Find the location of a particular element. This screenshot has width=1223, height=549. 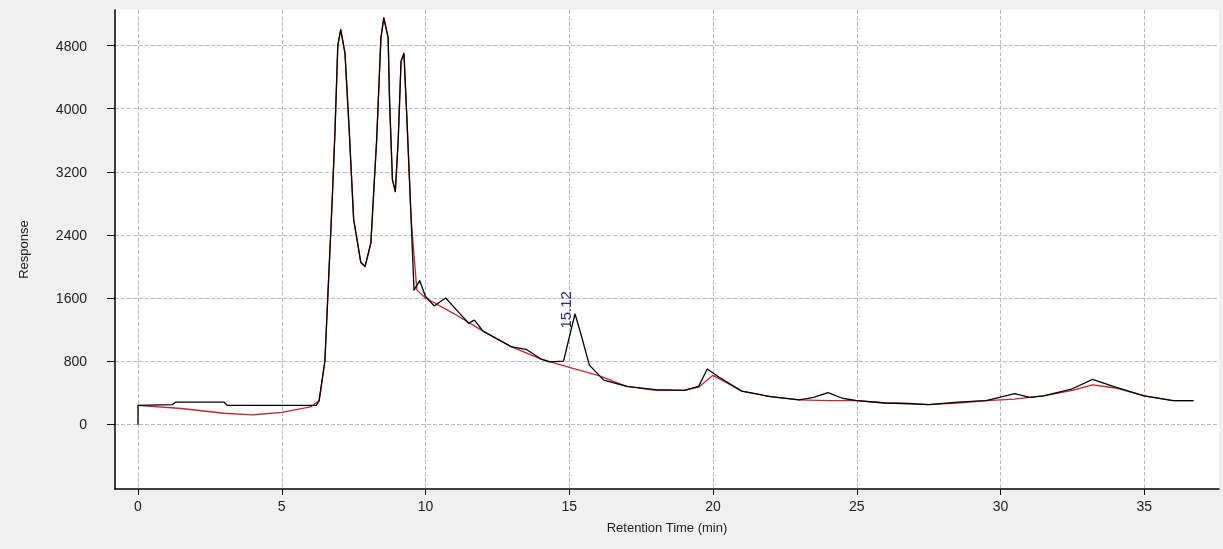

y-tick-label: 4000 is located at coordinates (71, 108).